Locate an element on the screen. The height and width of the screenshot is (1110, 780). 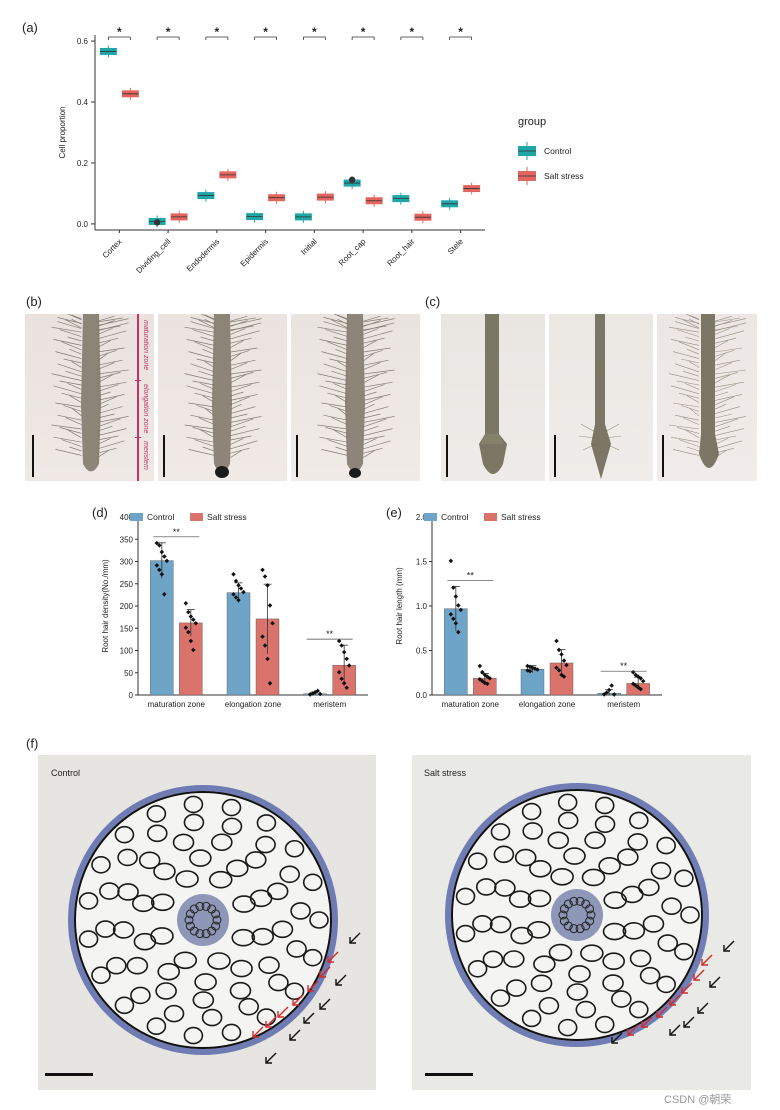
panel-label-e: (e) is located at coordinates (394, 512).